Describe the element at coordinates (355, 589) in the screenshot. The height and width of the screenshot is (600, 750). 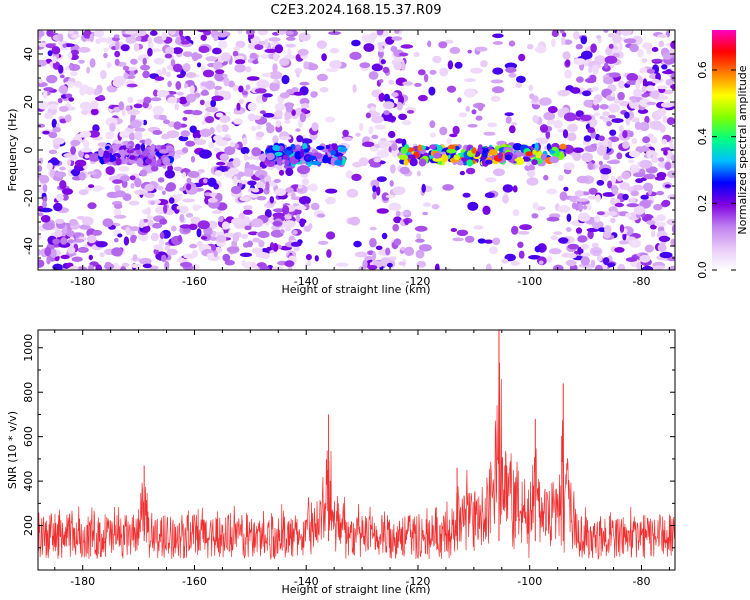
I see `snr-xlabel: Height of straight line (km)` at that location.